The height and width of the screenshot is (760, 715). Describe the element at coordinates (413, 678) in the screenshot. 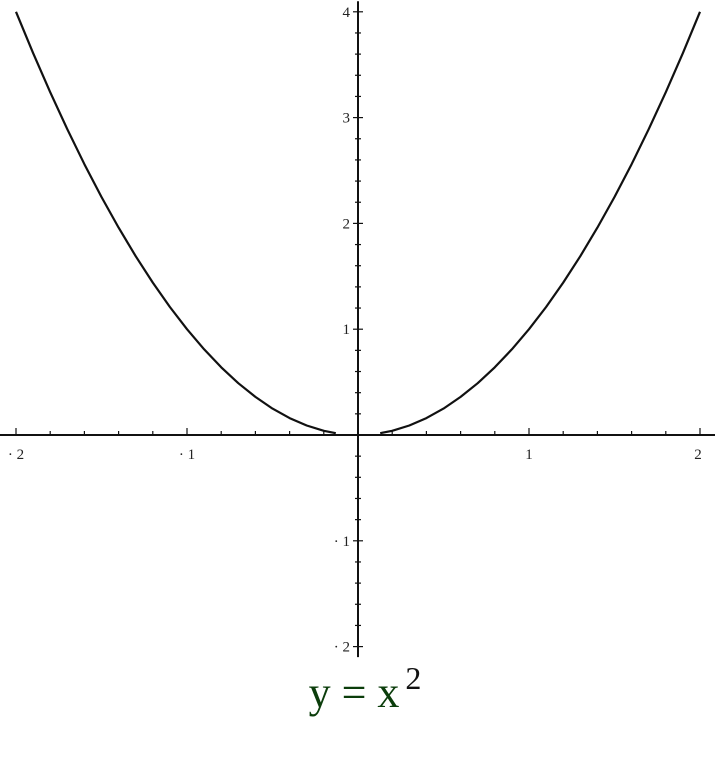

I see `caption-exponent: 2` at that location.